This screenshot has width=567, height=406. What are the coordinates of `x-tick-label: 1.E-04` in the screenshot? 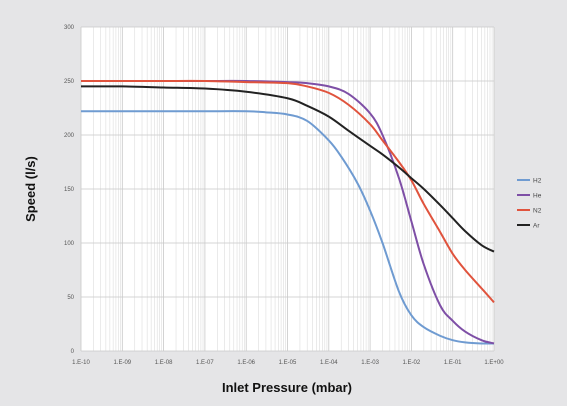 It's located at (329, 363).